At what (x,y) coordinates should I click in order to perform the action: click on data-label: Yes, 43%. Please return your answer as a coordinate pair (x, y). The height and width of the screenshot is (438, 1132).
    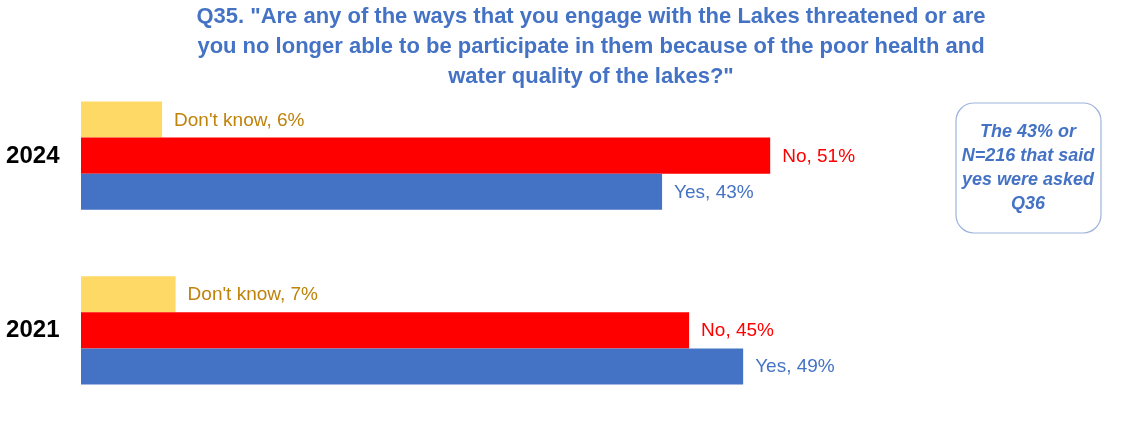
    Looking at the image, I should click on (714, 191).